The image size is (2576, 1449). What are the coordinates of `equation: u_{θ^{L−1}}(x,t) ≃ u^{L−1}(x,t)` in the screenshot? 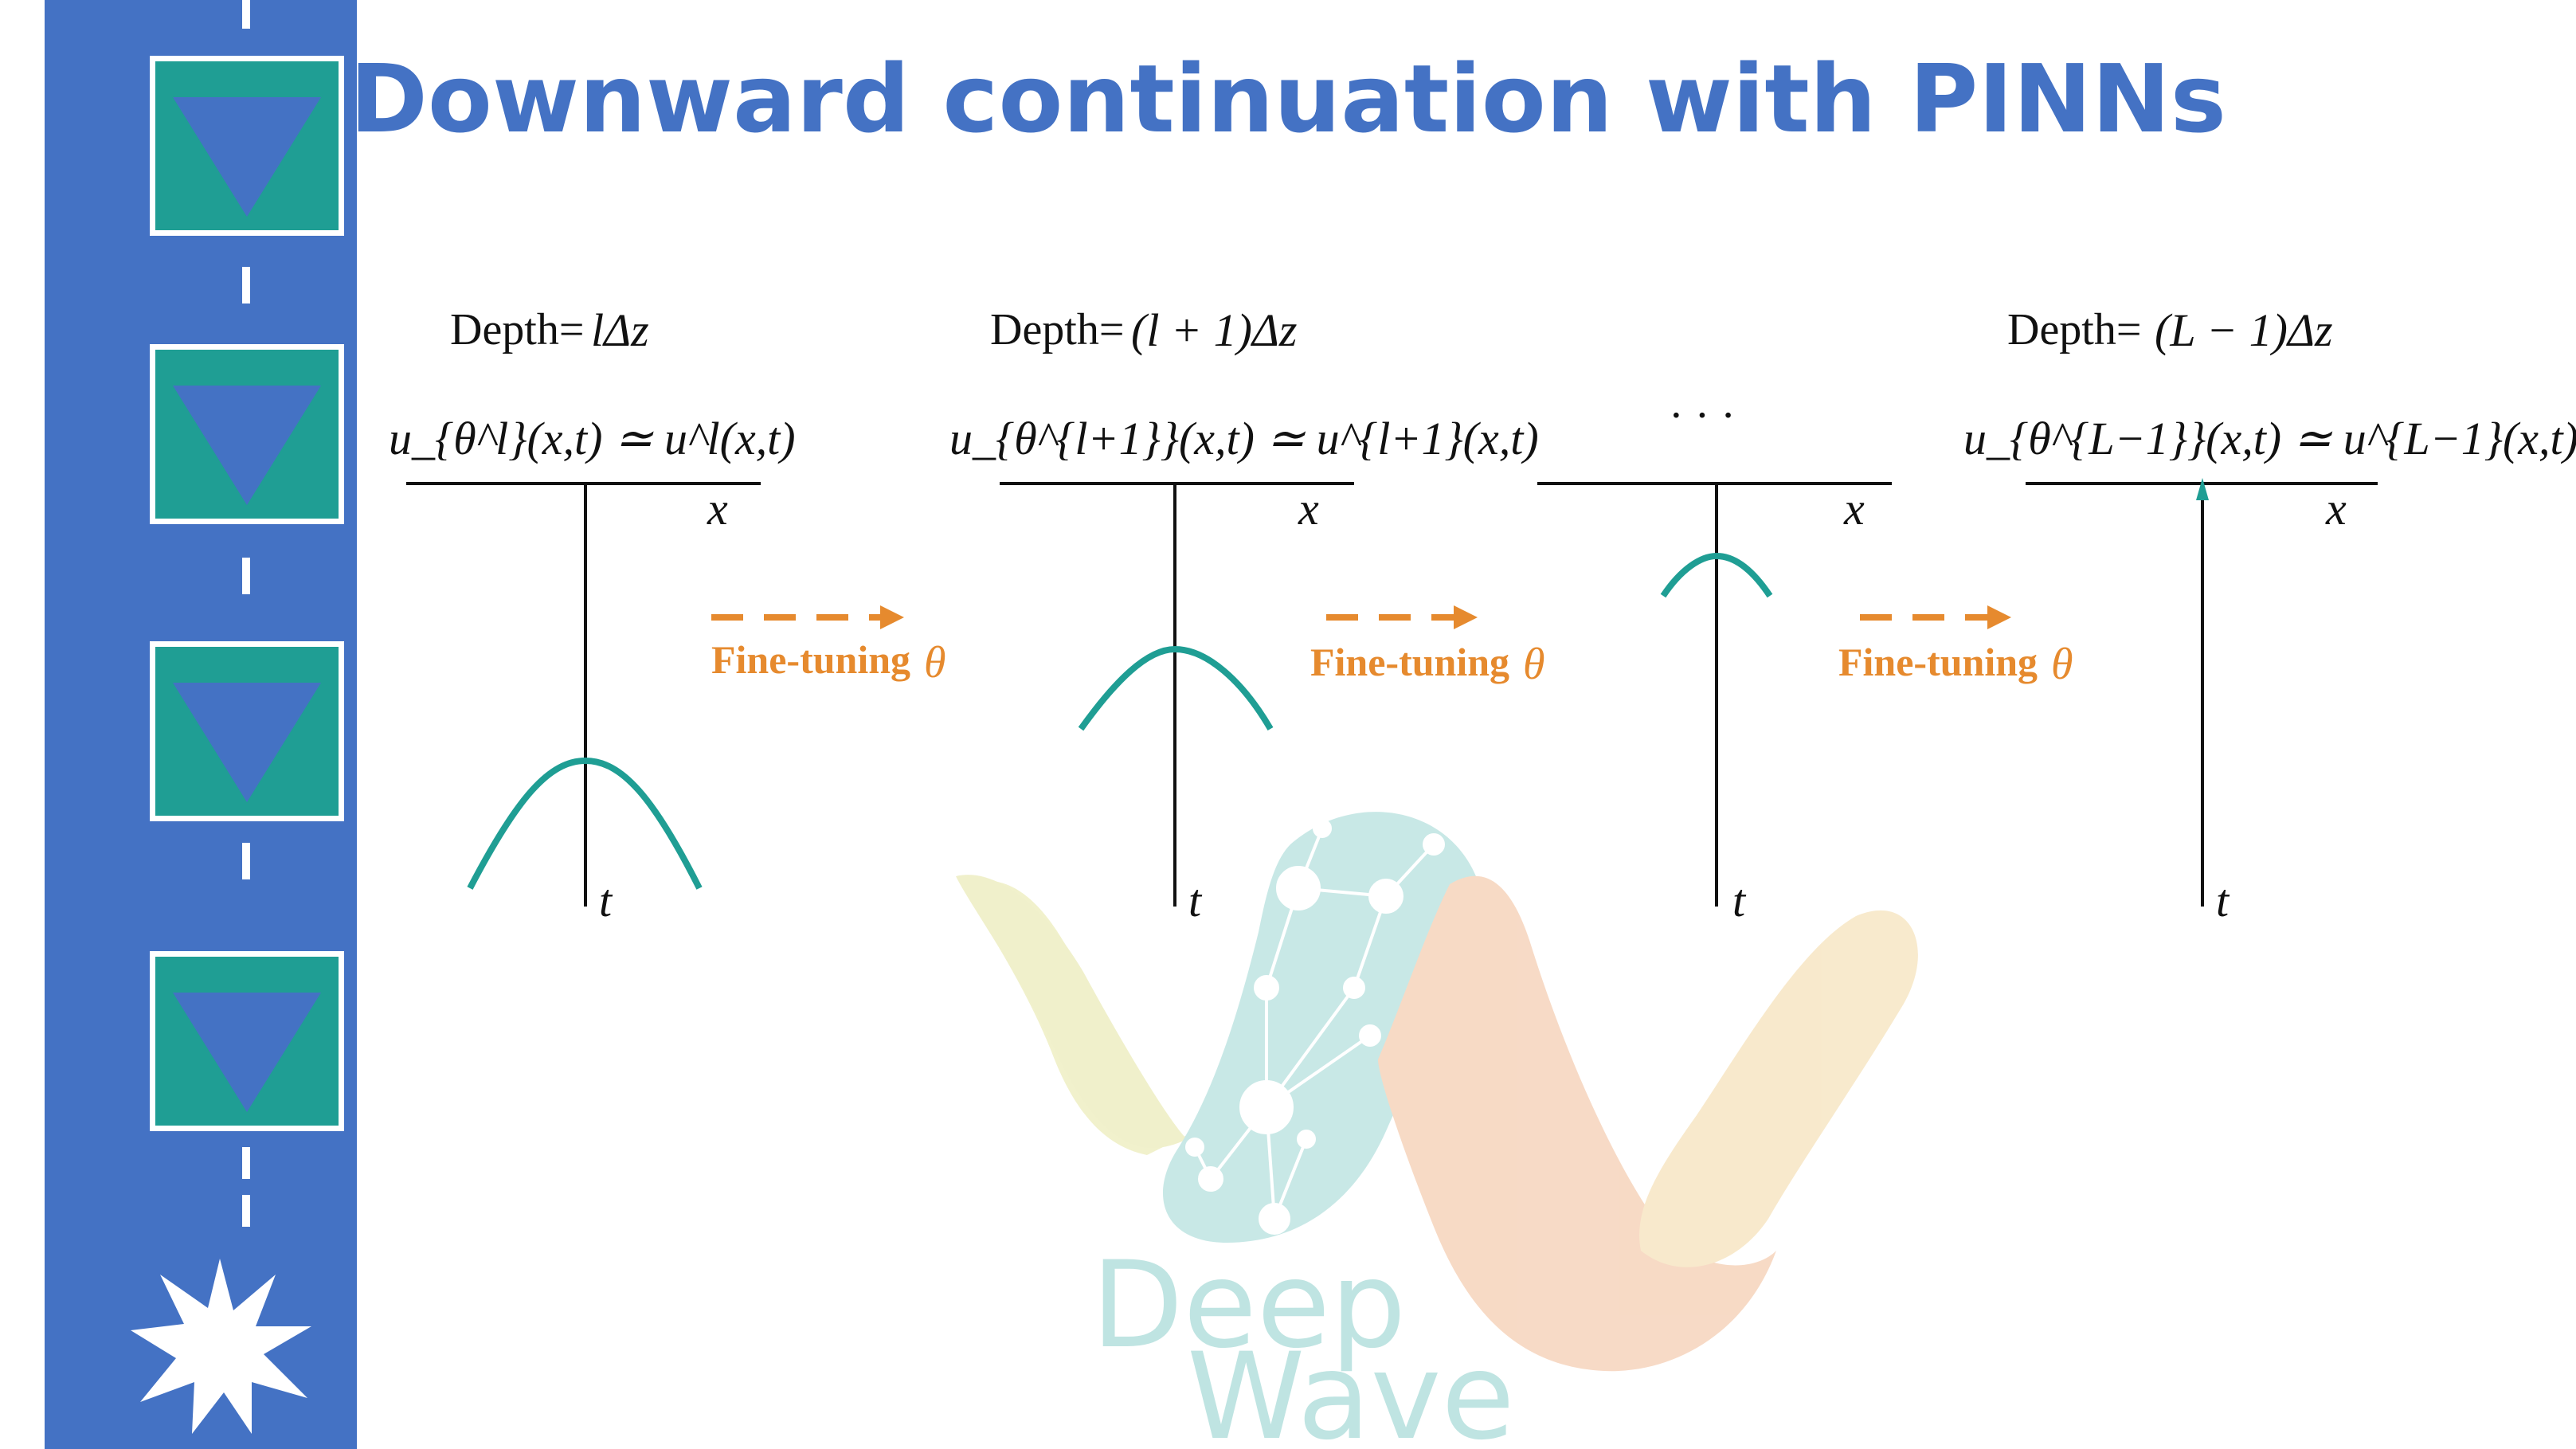 It's located at (2269, 439).